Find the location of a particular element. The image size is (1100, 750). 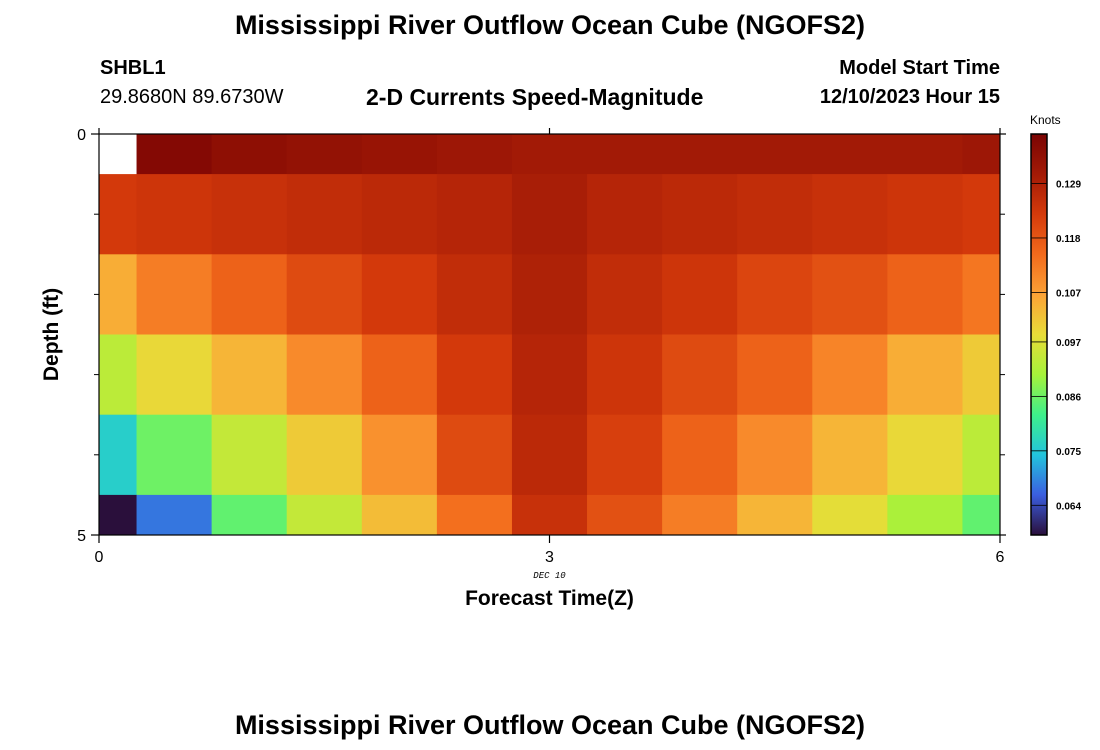

colorbar-tick-label: 0.129 is located at coordinates (1068, 185).